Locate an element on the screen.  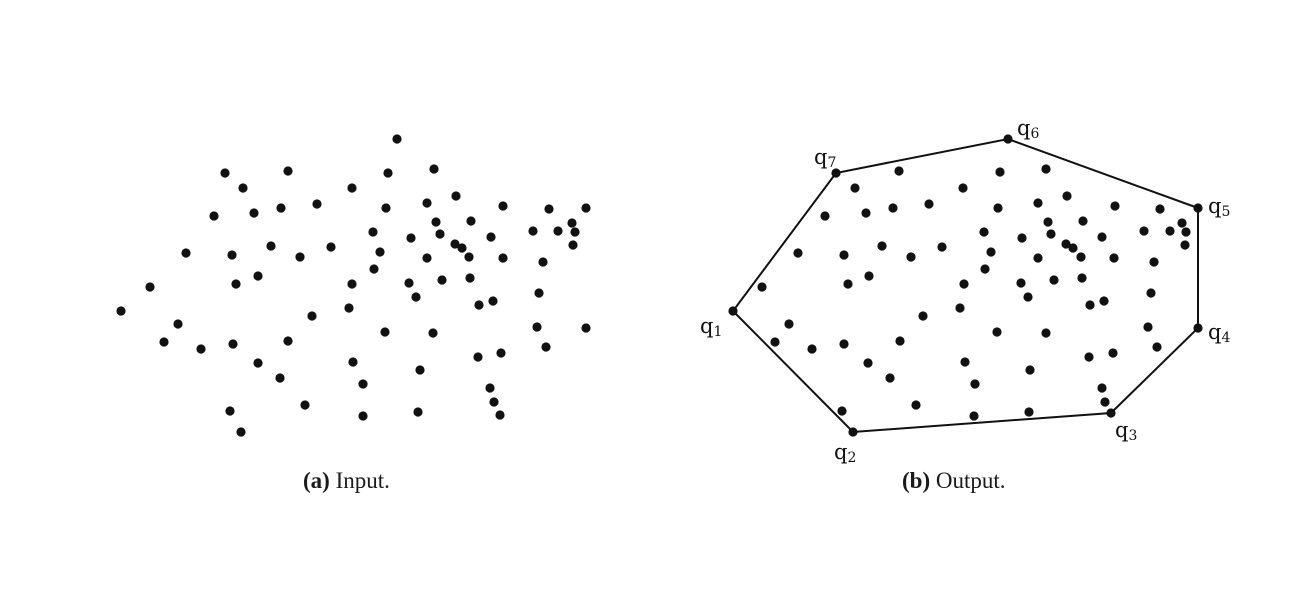
caption-input-text: Input. is located at coordinates (362, 480).